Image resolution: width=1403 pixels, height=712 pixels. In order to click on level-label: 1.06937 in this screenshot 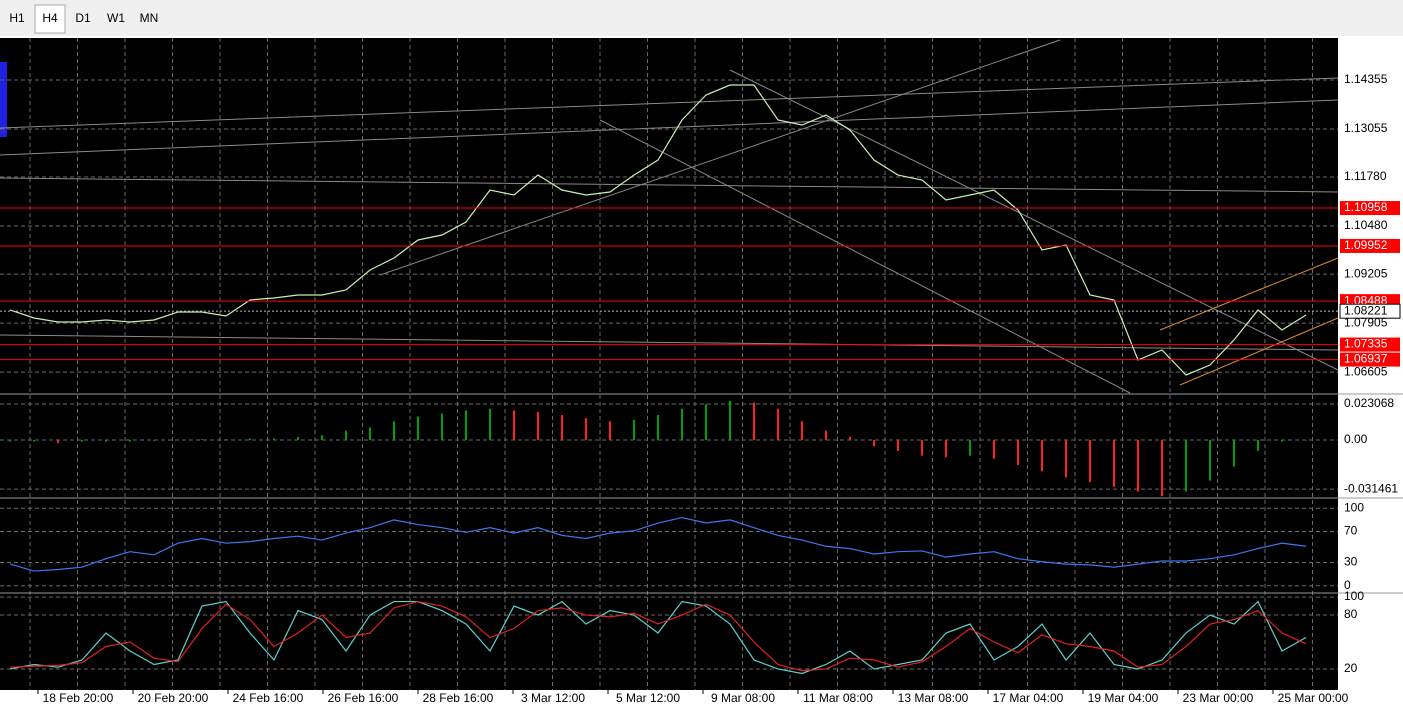, I will do `click(1366, 359)`.